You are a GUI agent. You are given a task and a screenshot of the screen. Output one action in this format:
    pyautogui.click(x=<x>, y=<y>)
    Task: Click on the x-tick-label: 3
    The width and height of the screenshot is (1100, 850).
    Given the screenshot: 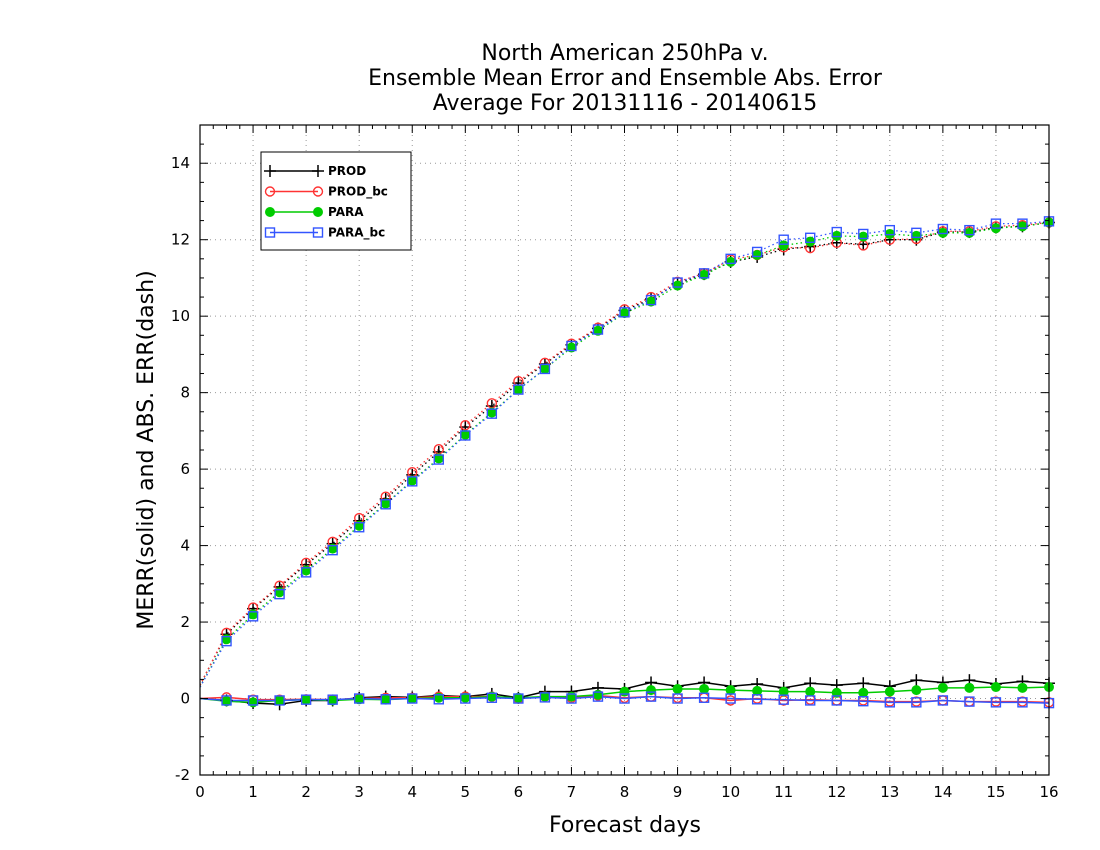 What is the action you would take?
    pyautogui.click(x=359, y=792)
    